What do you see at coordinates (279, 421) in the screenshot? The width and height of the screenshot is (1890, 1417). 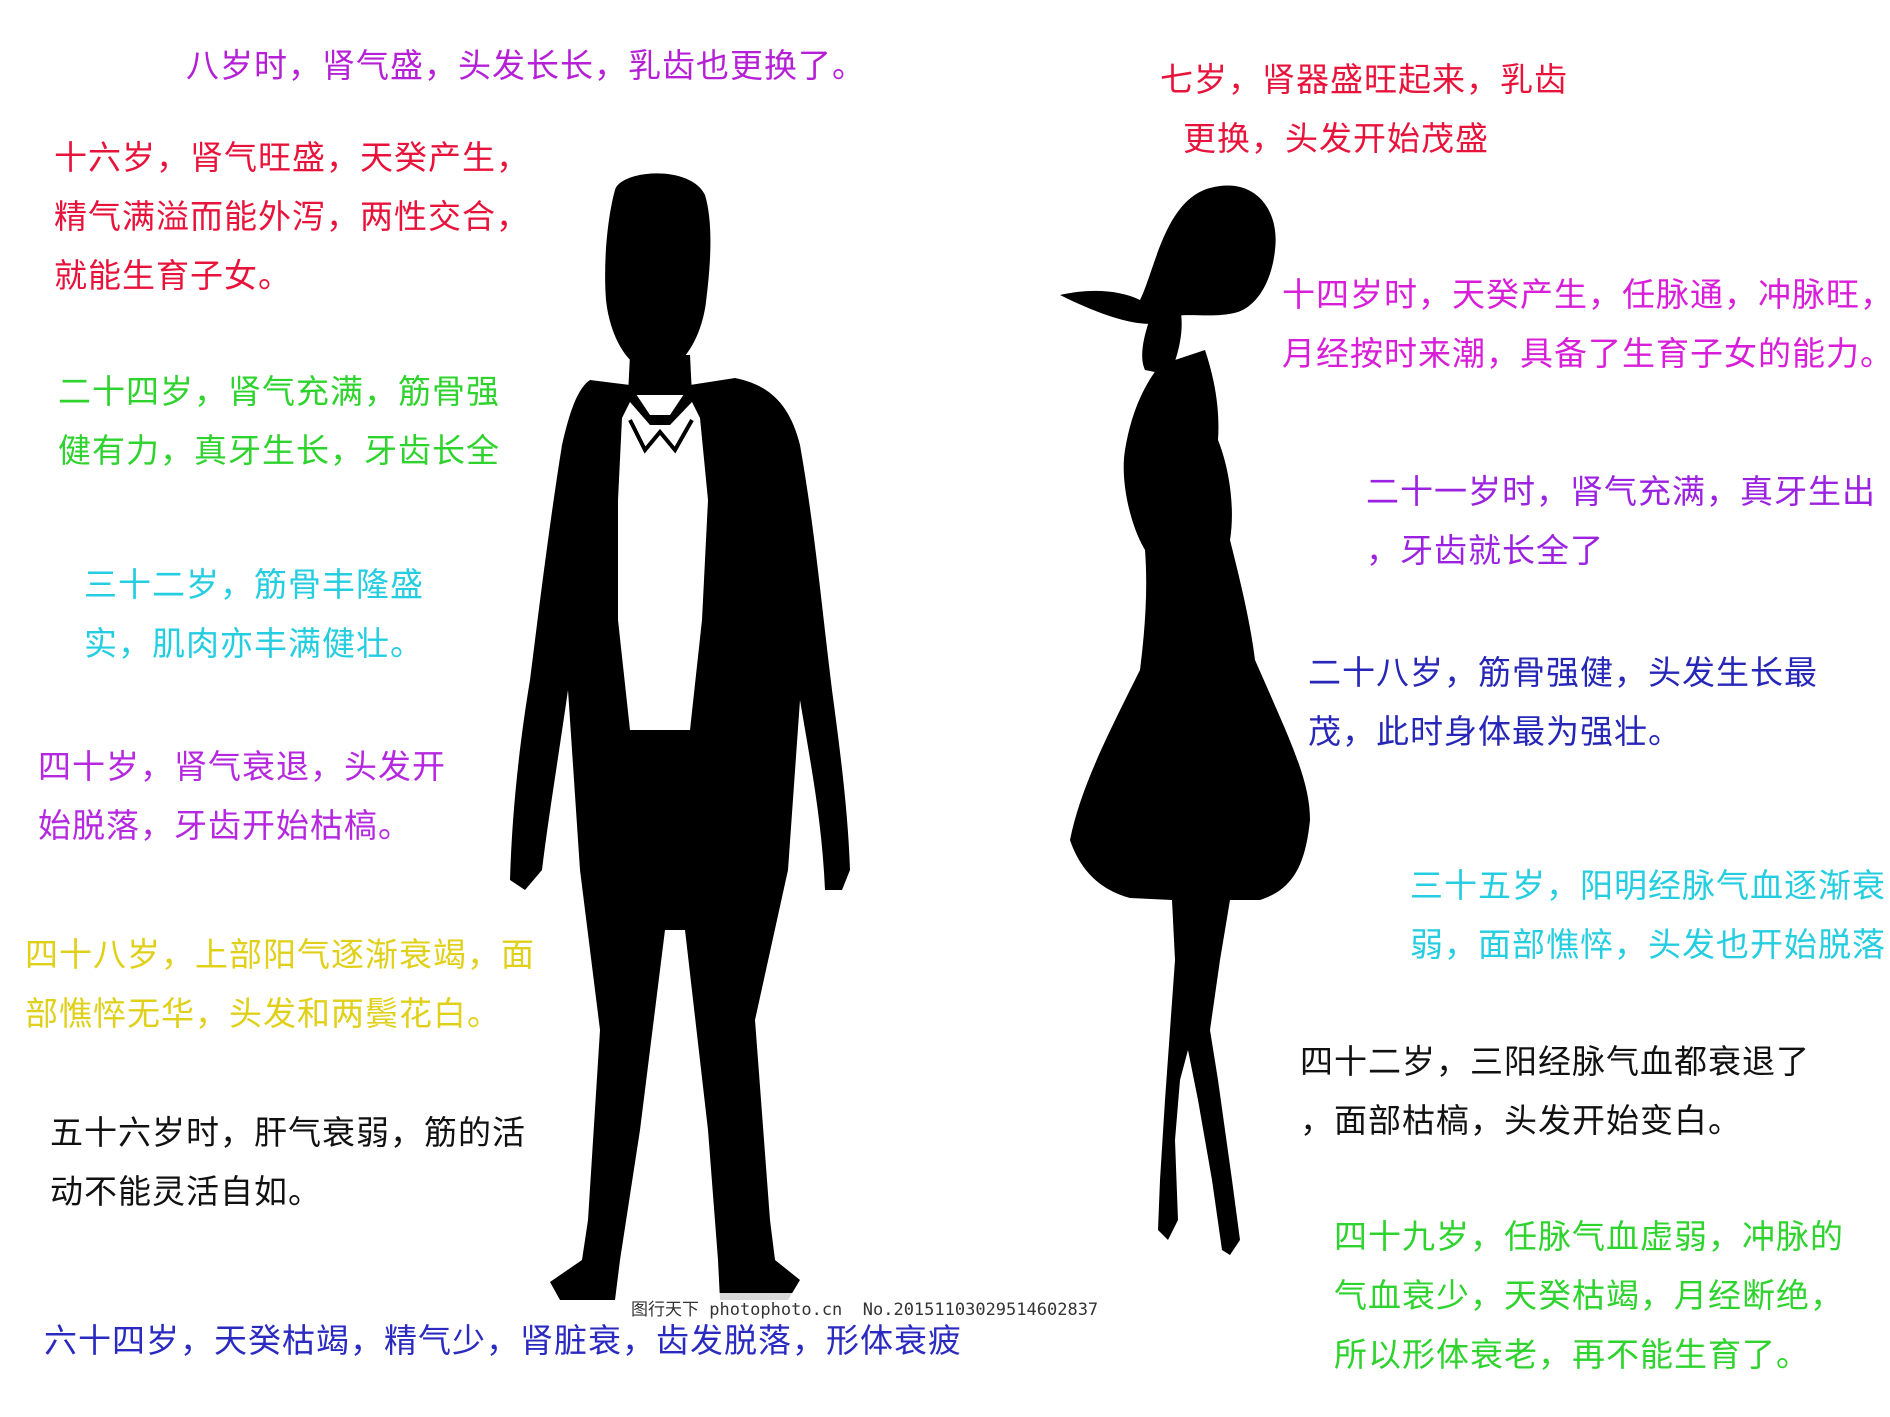 I see `note-age-24: 二十四岁，肾气充满，筋骨强 健有力，真牙生长，牙齿长全` at bounding box center [279, 421].